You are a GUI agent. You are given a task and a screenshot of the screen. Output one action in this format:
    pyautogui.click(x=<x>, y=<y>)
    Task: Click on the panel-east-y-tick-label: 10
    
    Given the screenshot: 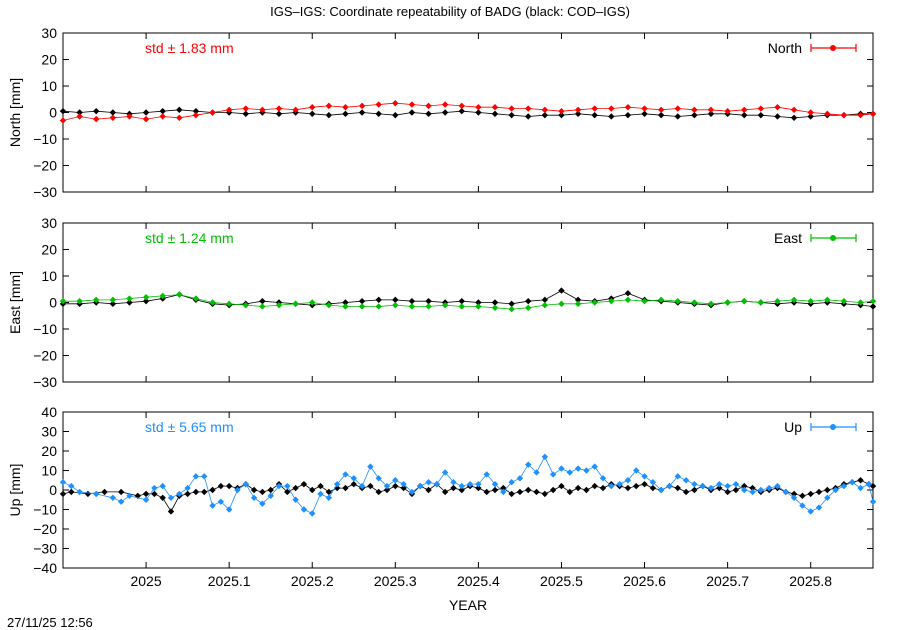 What is the action you would take?
    pyautogui.click(x=49, y=276)
    